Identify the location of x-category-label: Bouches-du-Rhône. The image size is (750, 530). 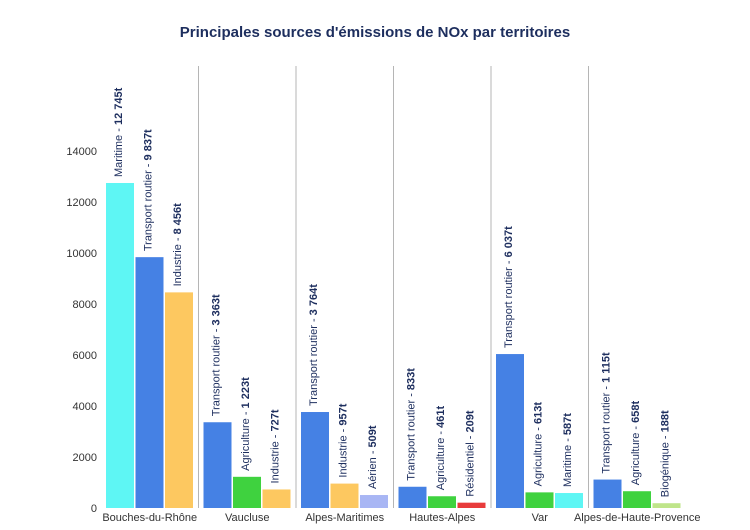
(149, 518).